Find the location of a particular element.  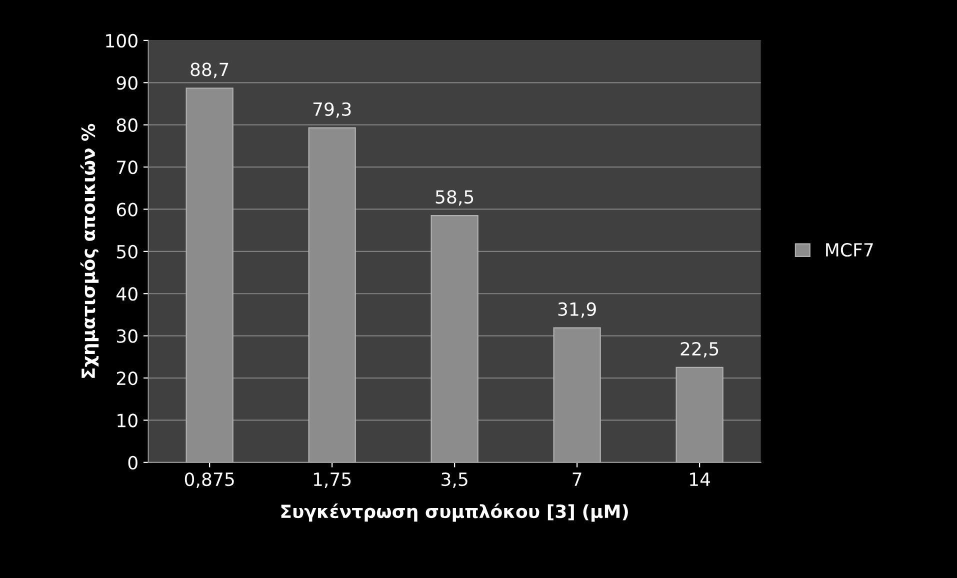

x-tick-label: 3,5 is located at coordinates (455, 480).